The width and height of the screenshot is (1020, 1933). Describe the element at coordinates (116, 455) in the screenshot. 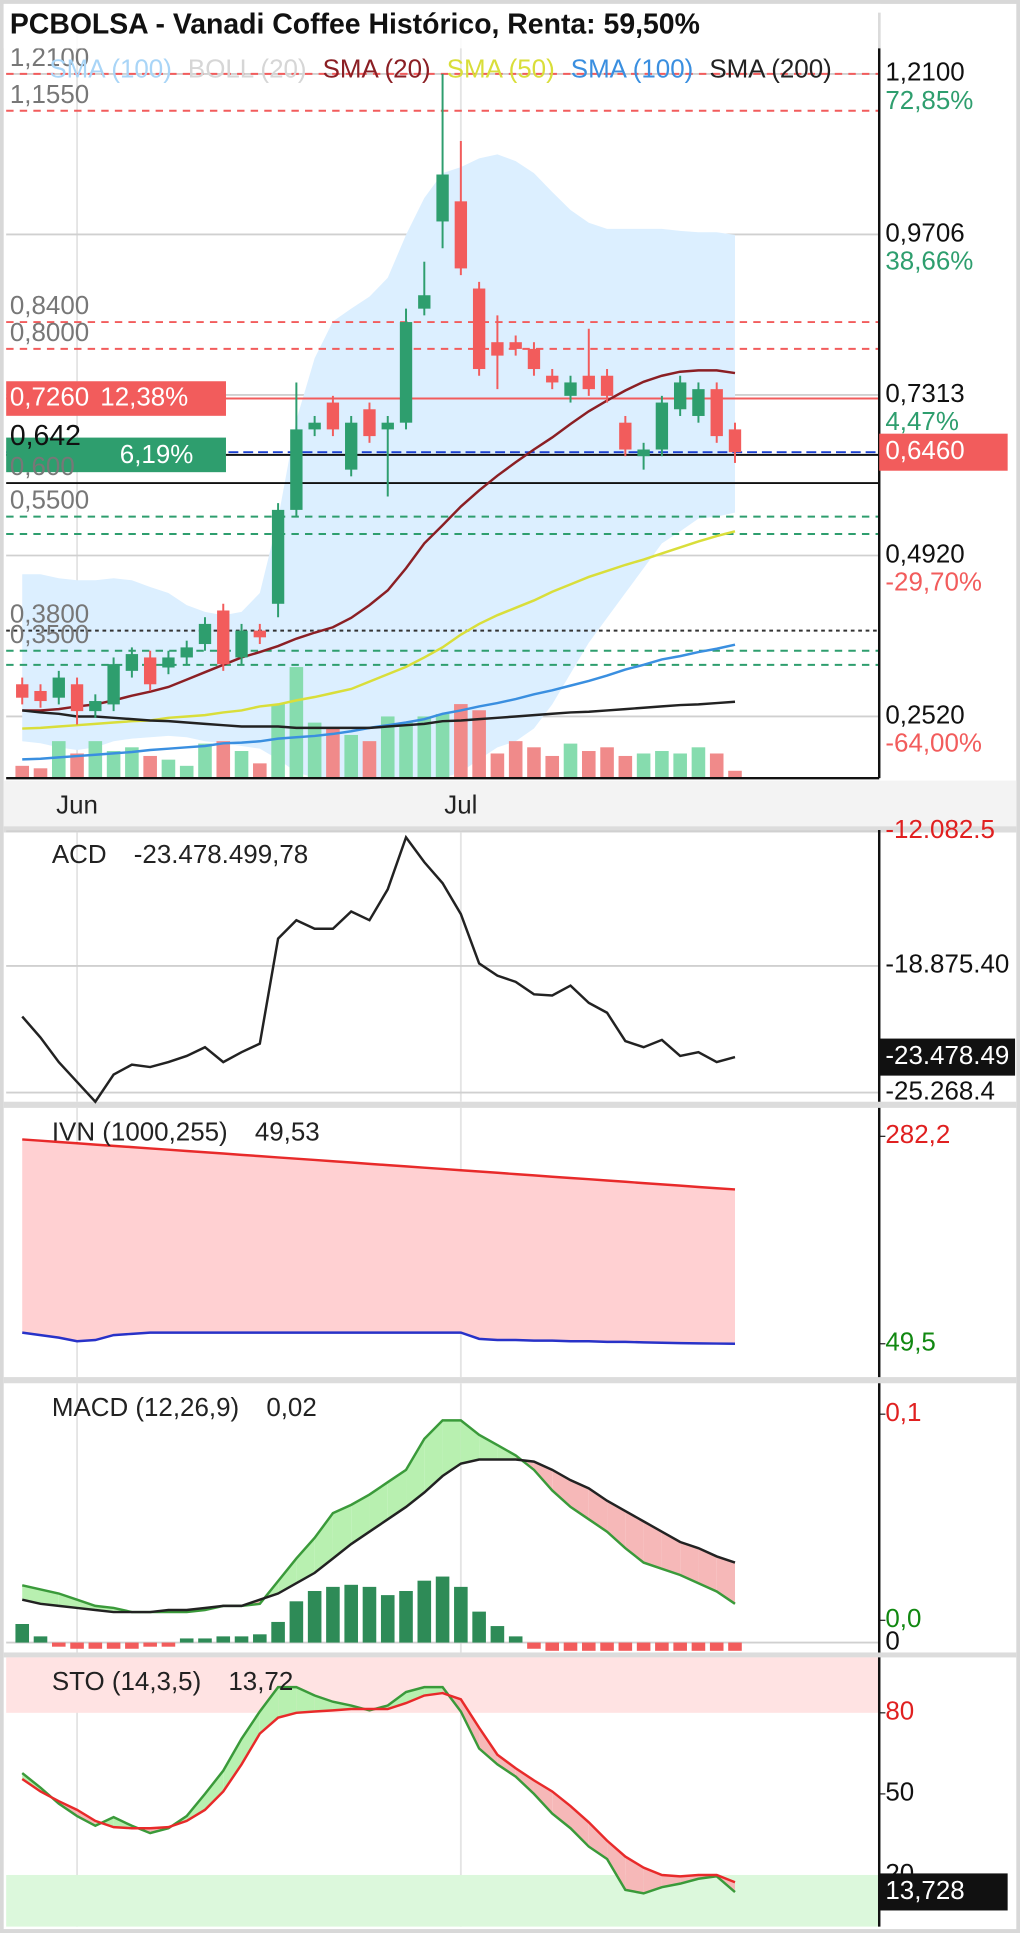

I see `level-box` at that location.